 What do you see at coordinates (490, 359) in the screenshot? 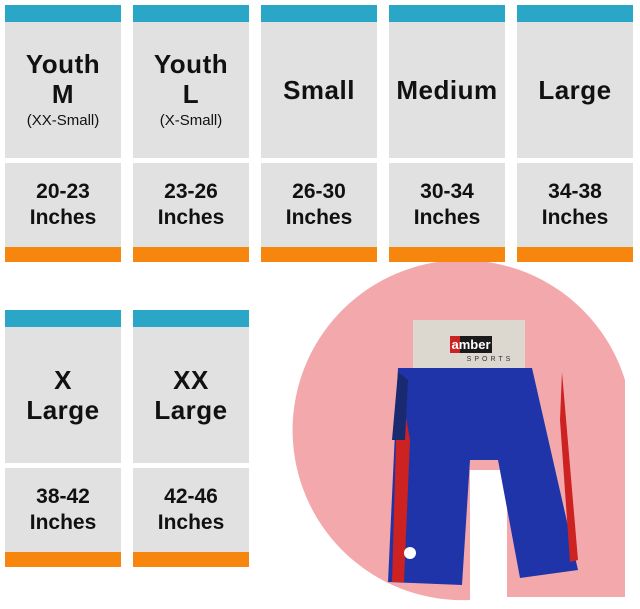
I see `brand-logo-sub: SPORTS` at bounding box center [490, 359].